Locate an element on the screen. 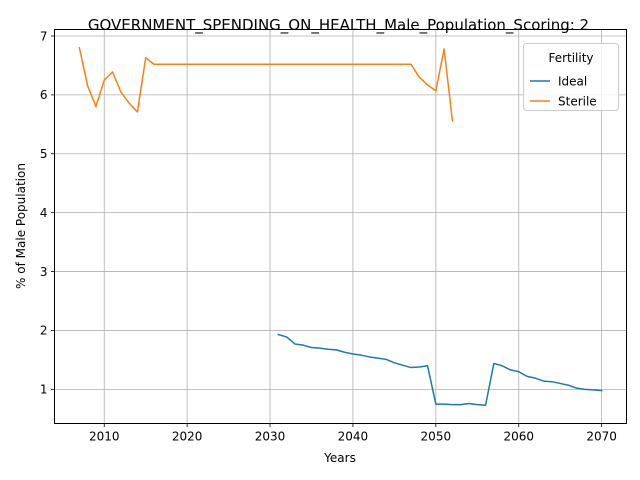 Image resolution: width=640 pixels, height=480 pixels. y-tick-label: 4 is located at coordinates (44, 213).